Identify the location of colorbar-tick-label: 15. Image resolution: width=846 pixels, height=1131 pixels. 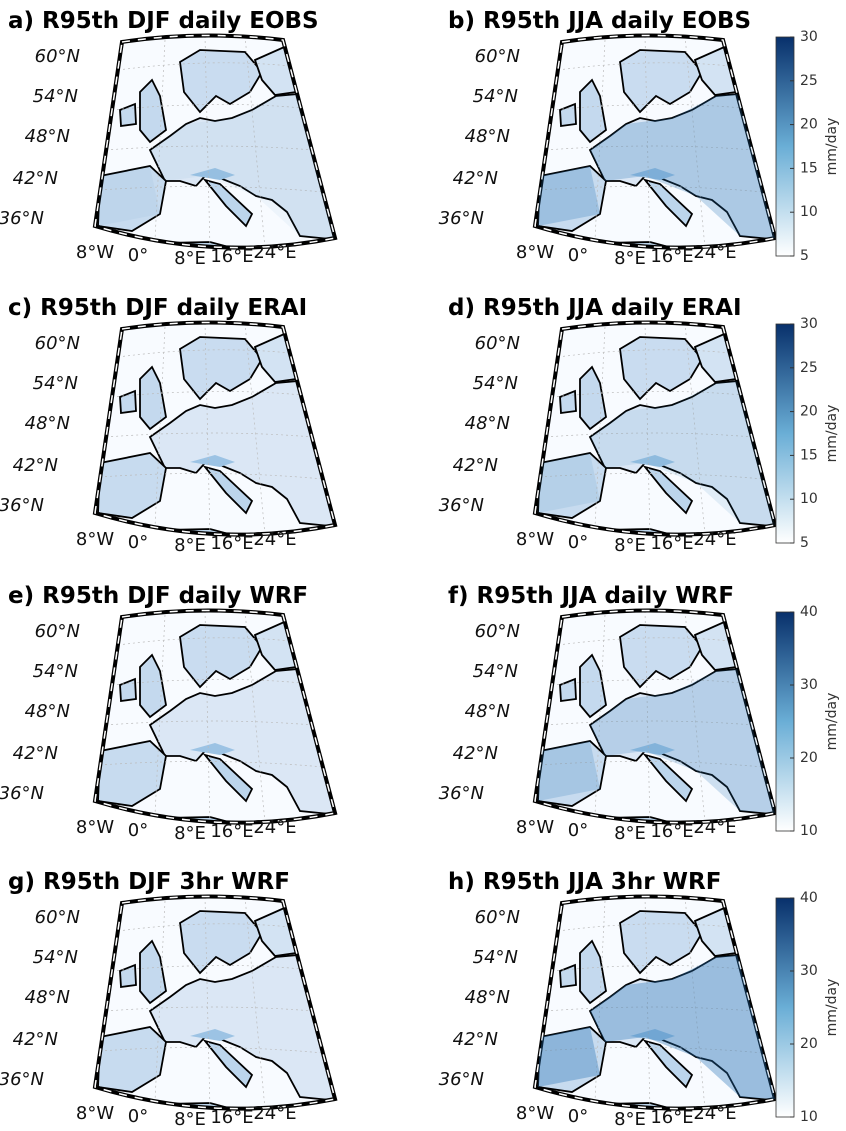
(809, 168).